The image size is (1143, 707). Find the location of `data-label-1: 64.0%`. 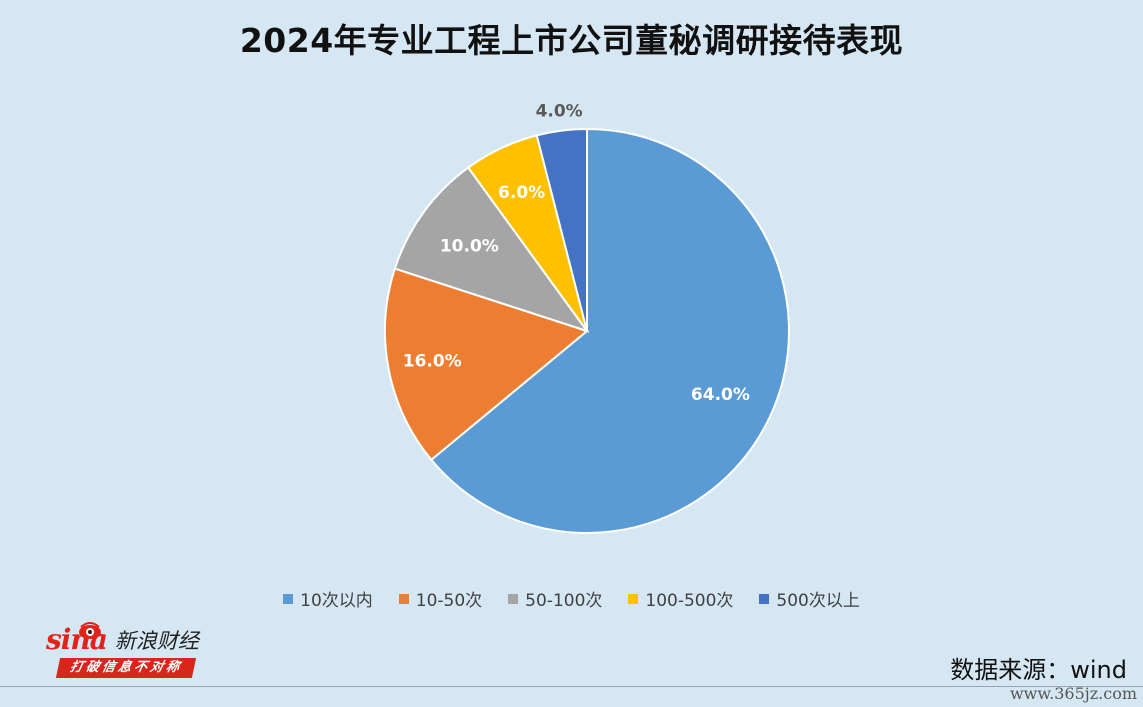

data-label-1: 64.0% is located at coordinates (720, 395).